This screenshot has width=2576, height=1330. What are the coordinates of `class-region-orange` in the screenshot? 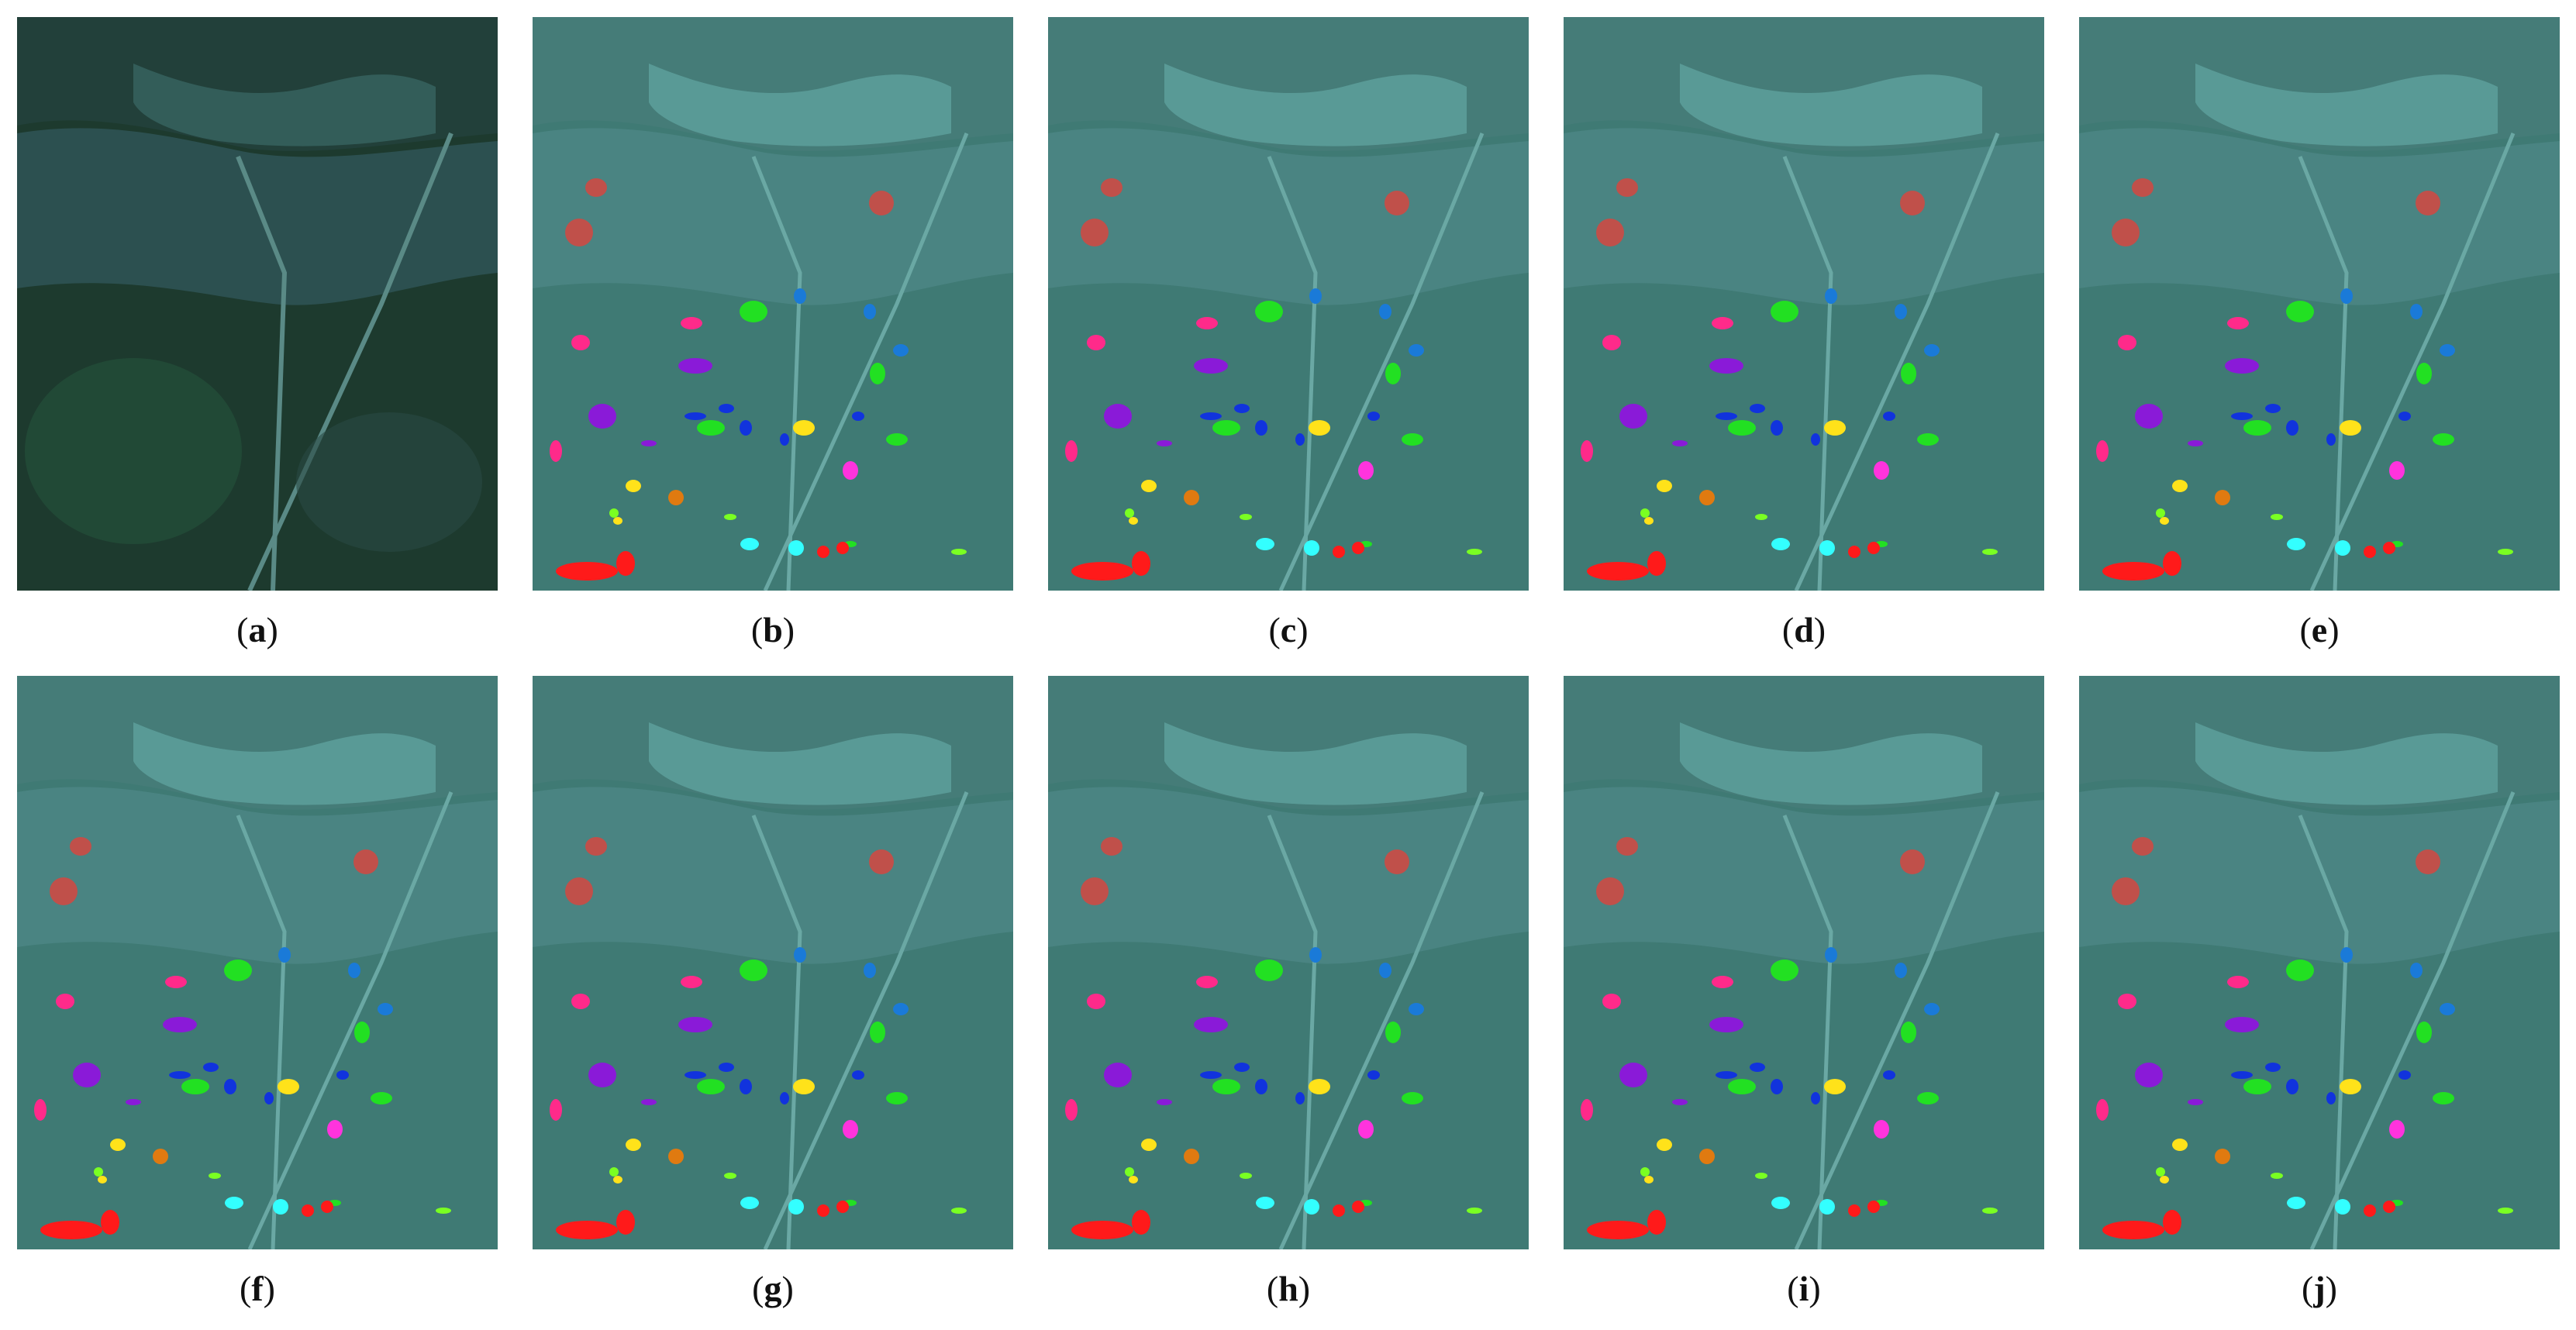 It's located at (1707, 497).